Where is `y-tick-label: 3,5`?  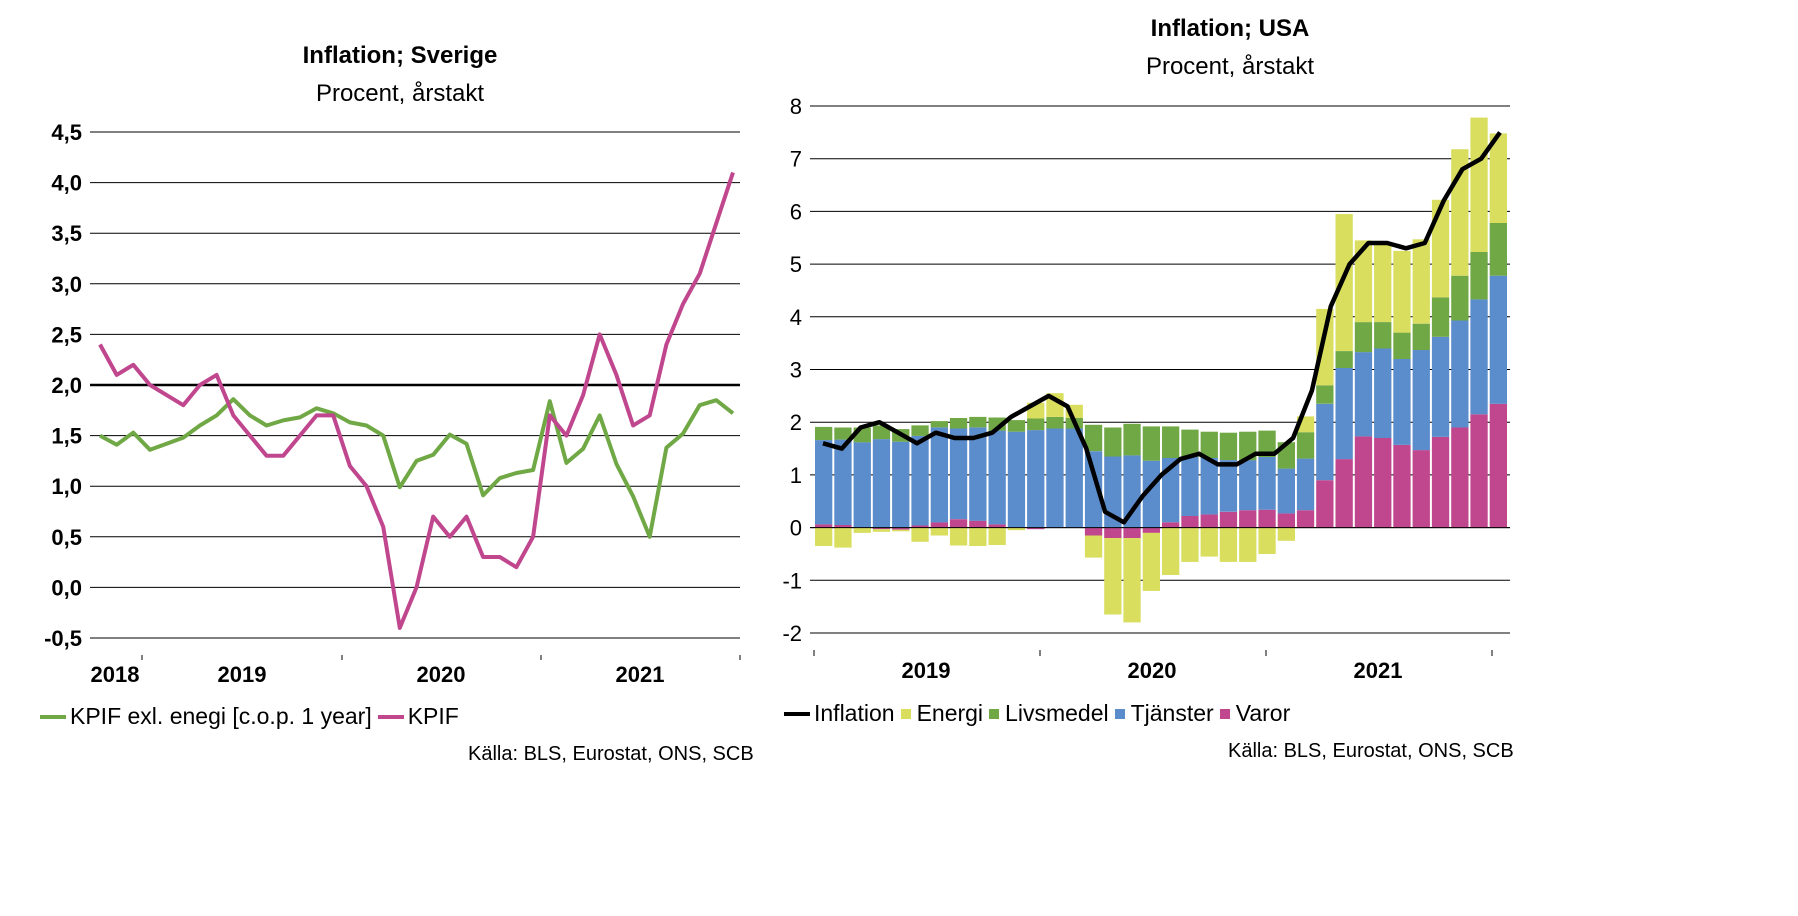 y-tick-label: 3,5 is located at coordinates (66, 233).